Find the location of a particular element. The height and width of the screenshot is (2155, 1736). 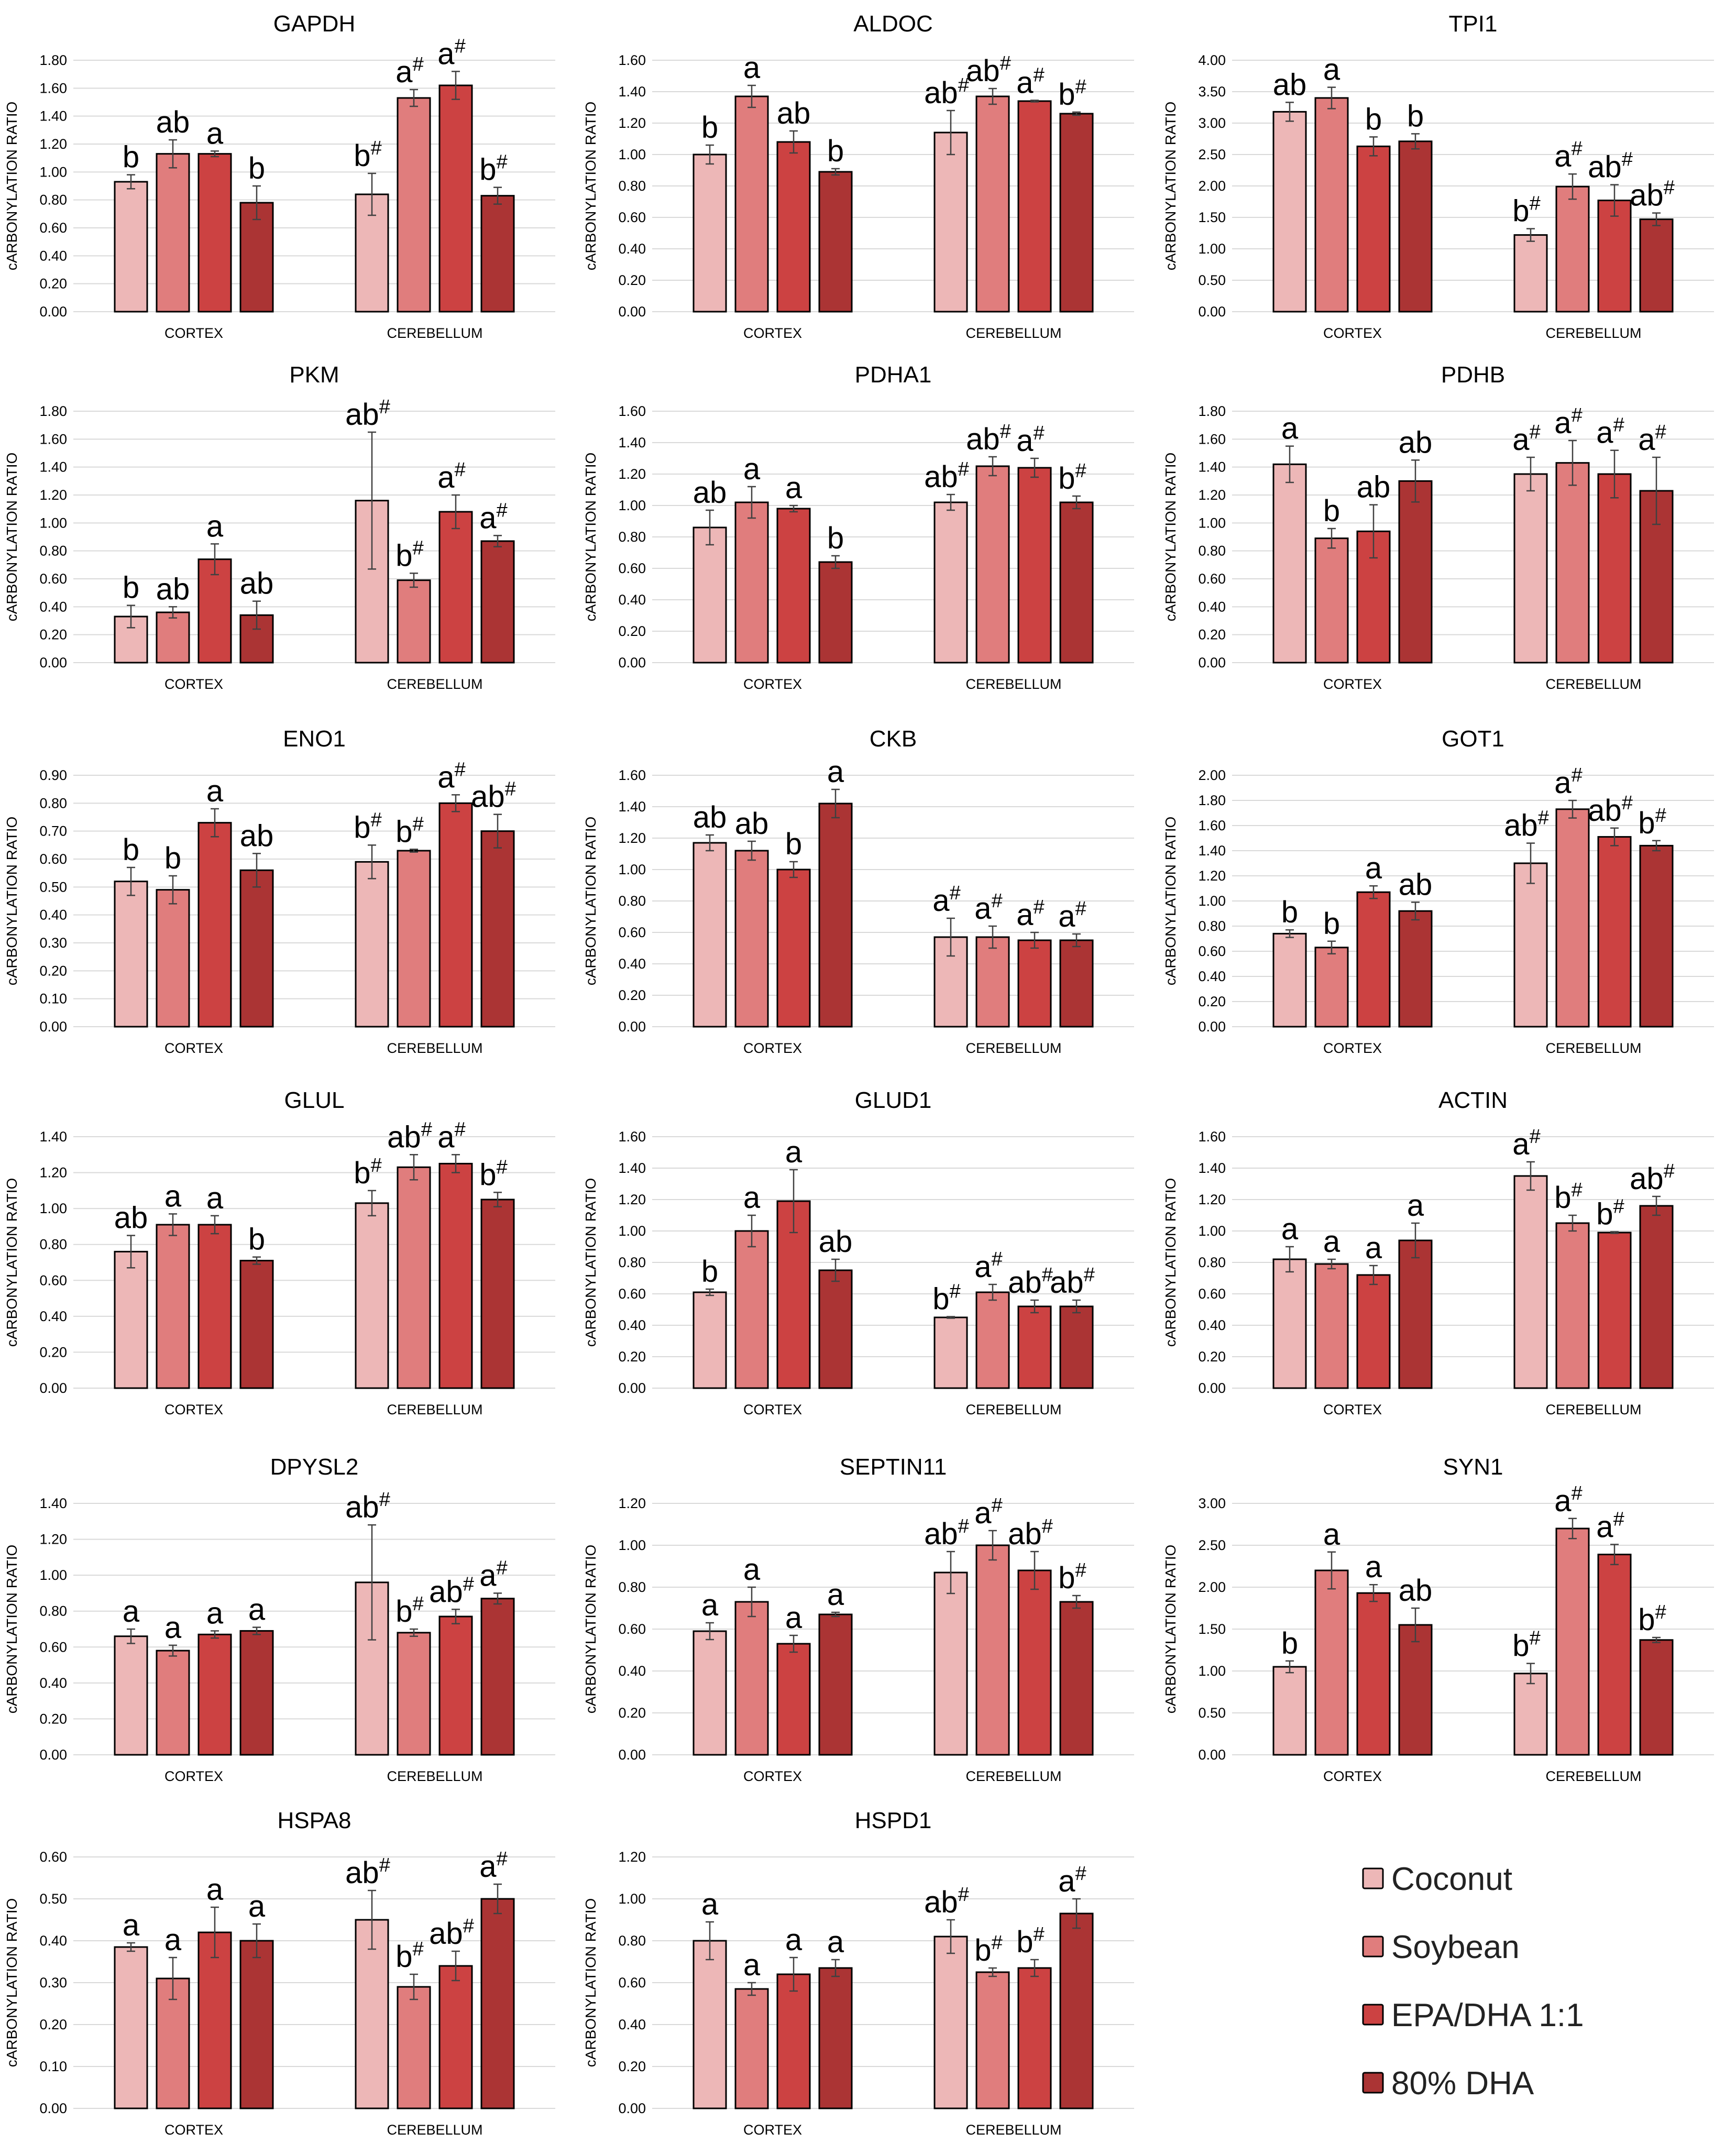

y-axis-label-aldoc: cARBONYLATION RATIO is located at coordinates (591, 187).